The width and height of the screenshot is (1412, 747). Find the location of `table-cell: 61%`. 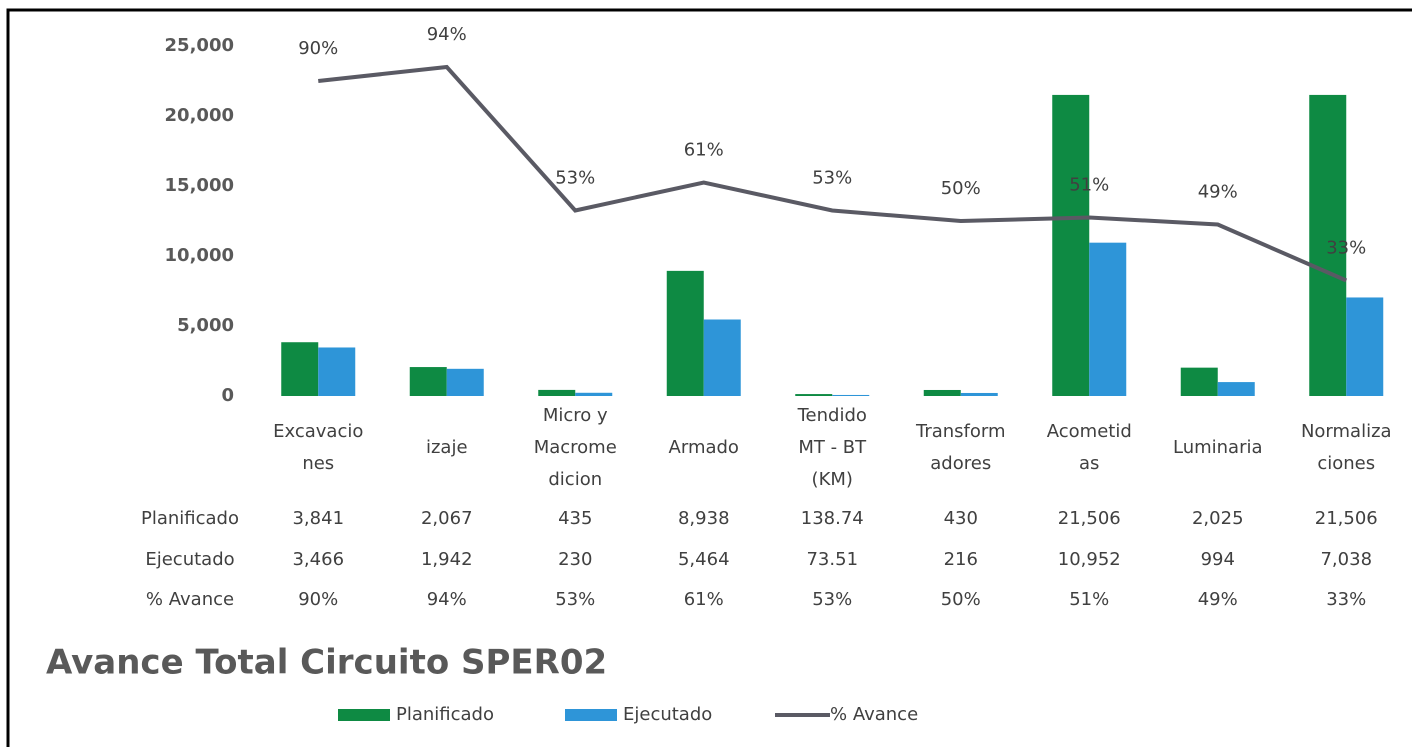

table-cell: 61% is located at coordinates (704, 599).